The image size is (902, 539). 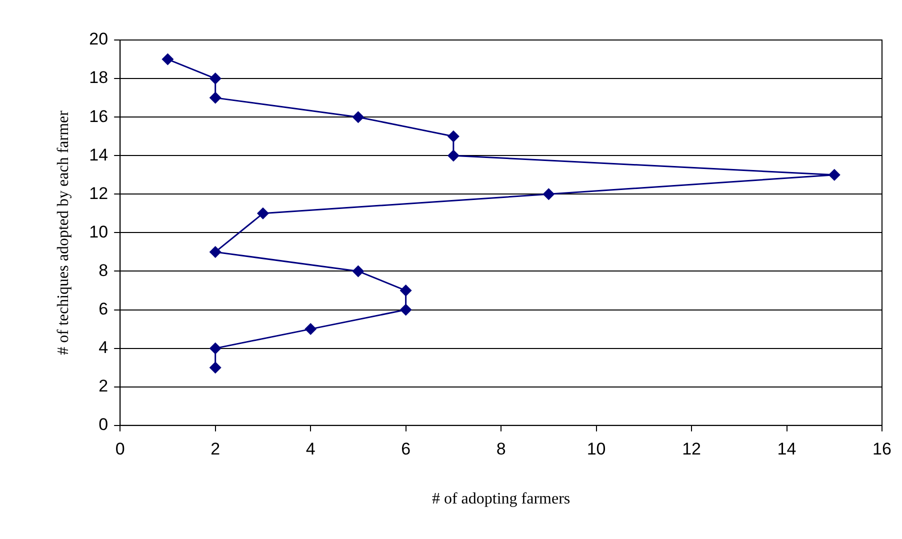 I want to click on y-tick-label: 20, so click(x=98, y=39).